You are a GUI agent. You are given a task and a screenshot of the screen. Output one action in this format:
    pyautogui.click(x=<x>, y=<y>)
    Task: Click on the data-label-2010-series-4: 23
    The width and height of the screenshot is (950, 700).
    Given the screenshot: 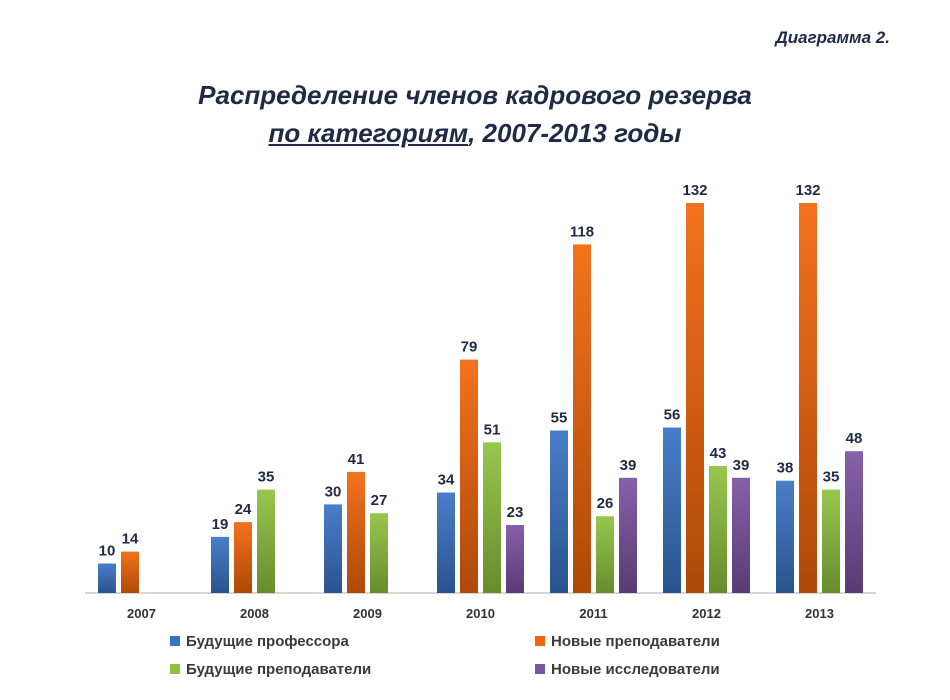 What is the action you would take?
    pyautogui.click(x=515, y=512)
    